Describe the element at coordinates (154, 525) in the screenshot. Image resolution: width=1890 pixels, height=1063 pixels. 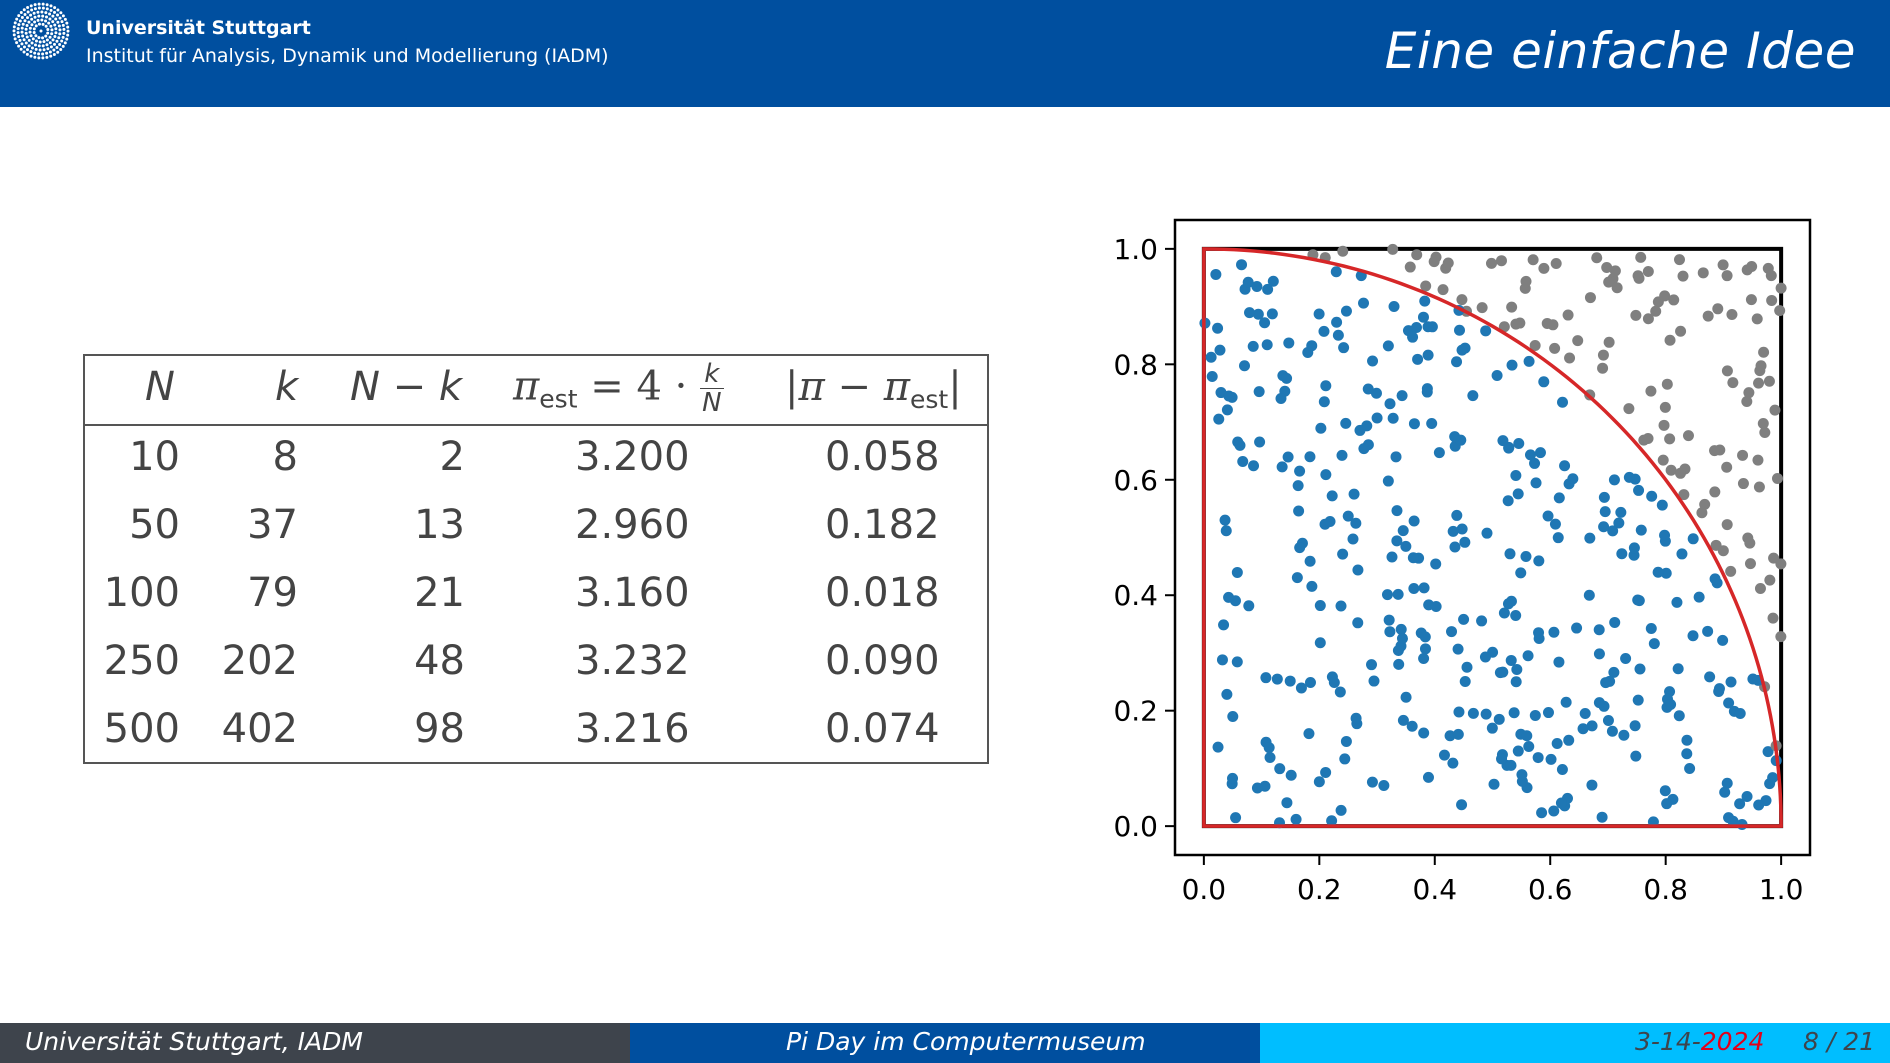
I see `cell-n: 50` at that location.